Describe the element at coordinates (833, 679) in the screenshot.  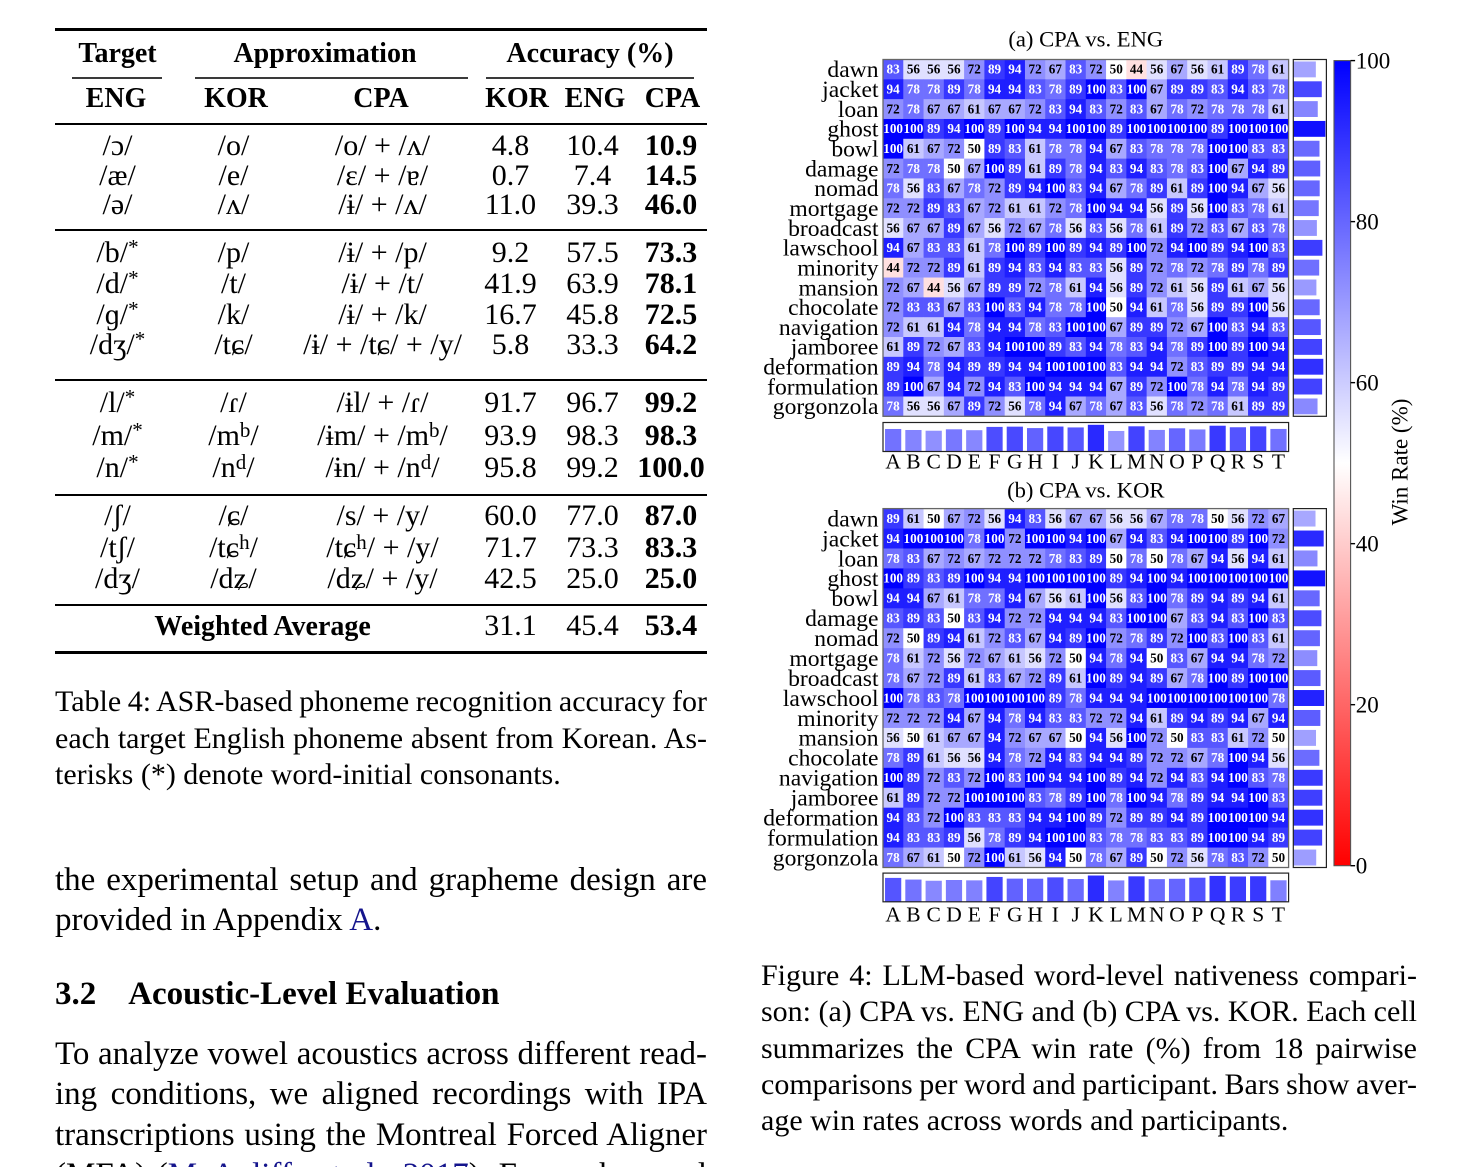
I see `svg-text: broadcast` at that location.